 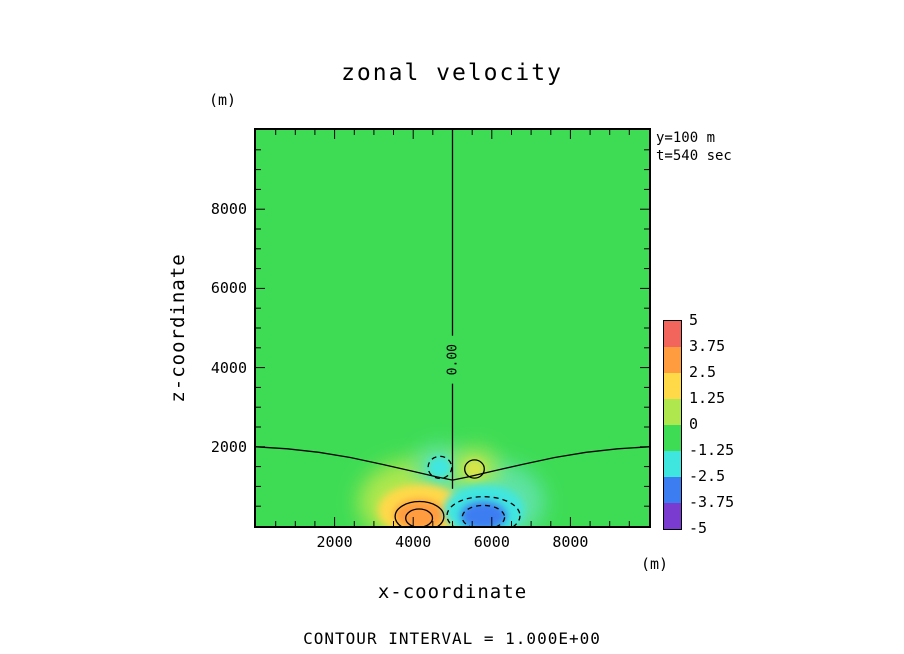 What do you see at coordinates (694, 156) in the screenshot?
I see `annotation-time: t=540 sec` at bounding box center [694, 156].